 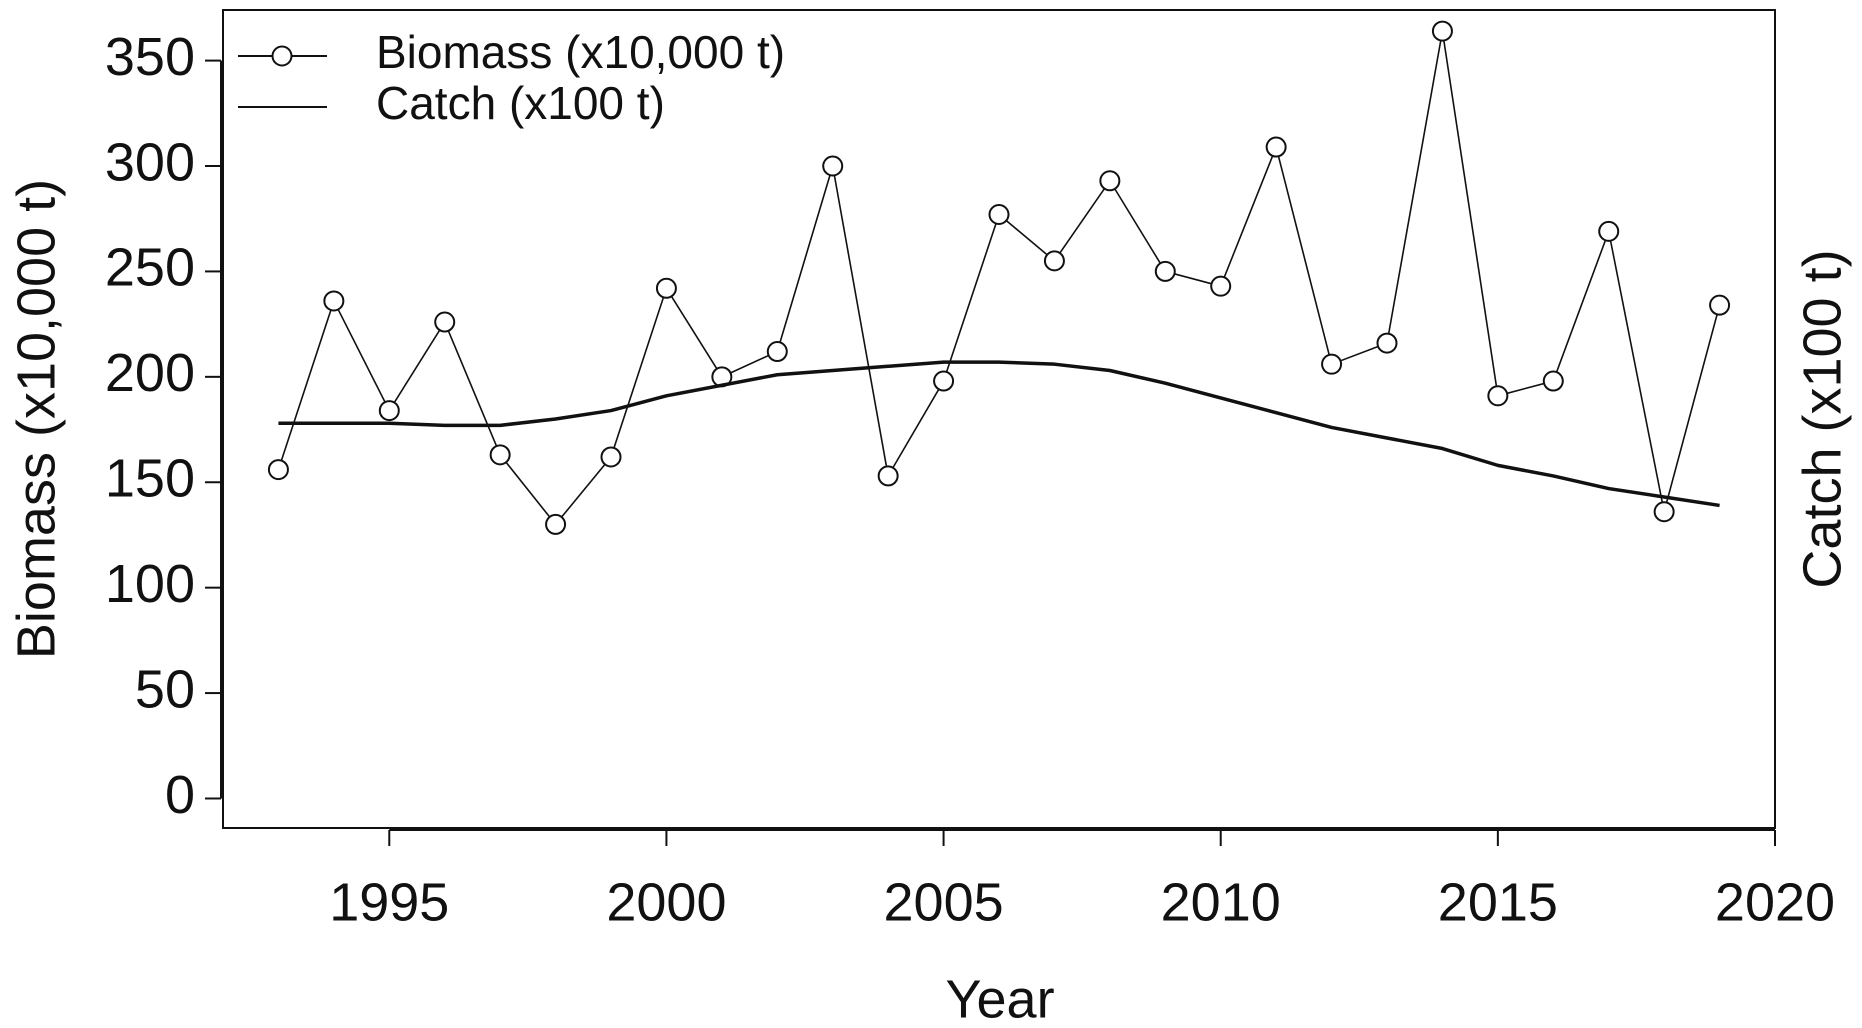 What do you see at coordinates (1775, 902) in the screenshot?
I see `x-tick-label: 2020` at bounding box center [1775, 902].